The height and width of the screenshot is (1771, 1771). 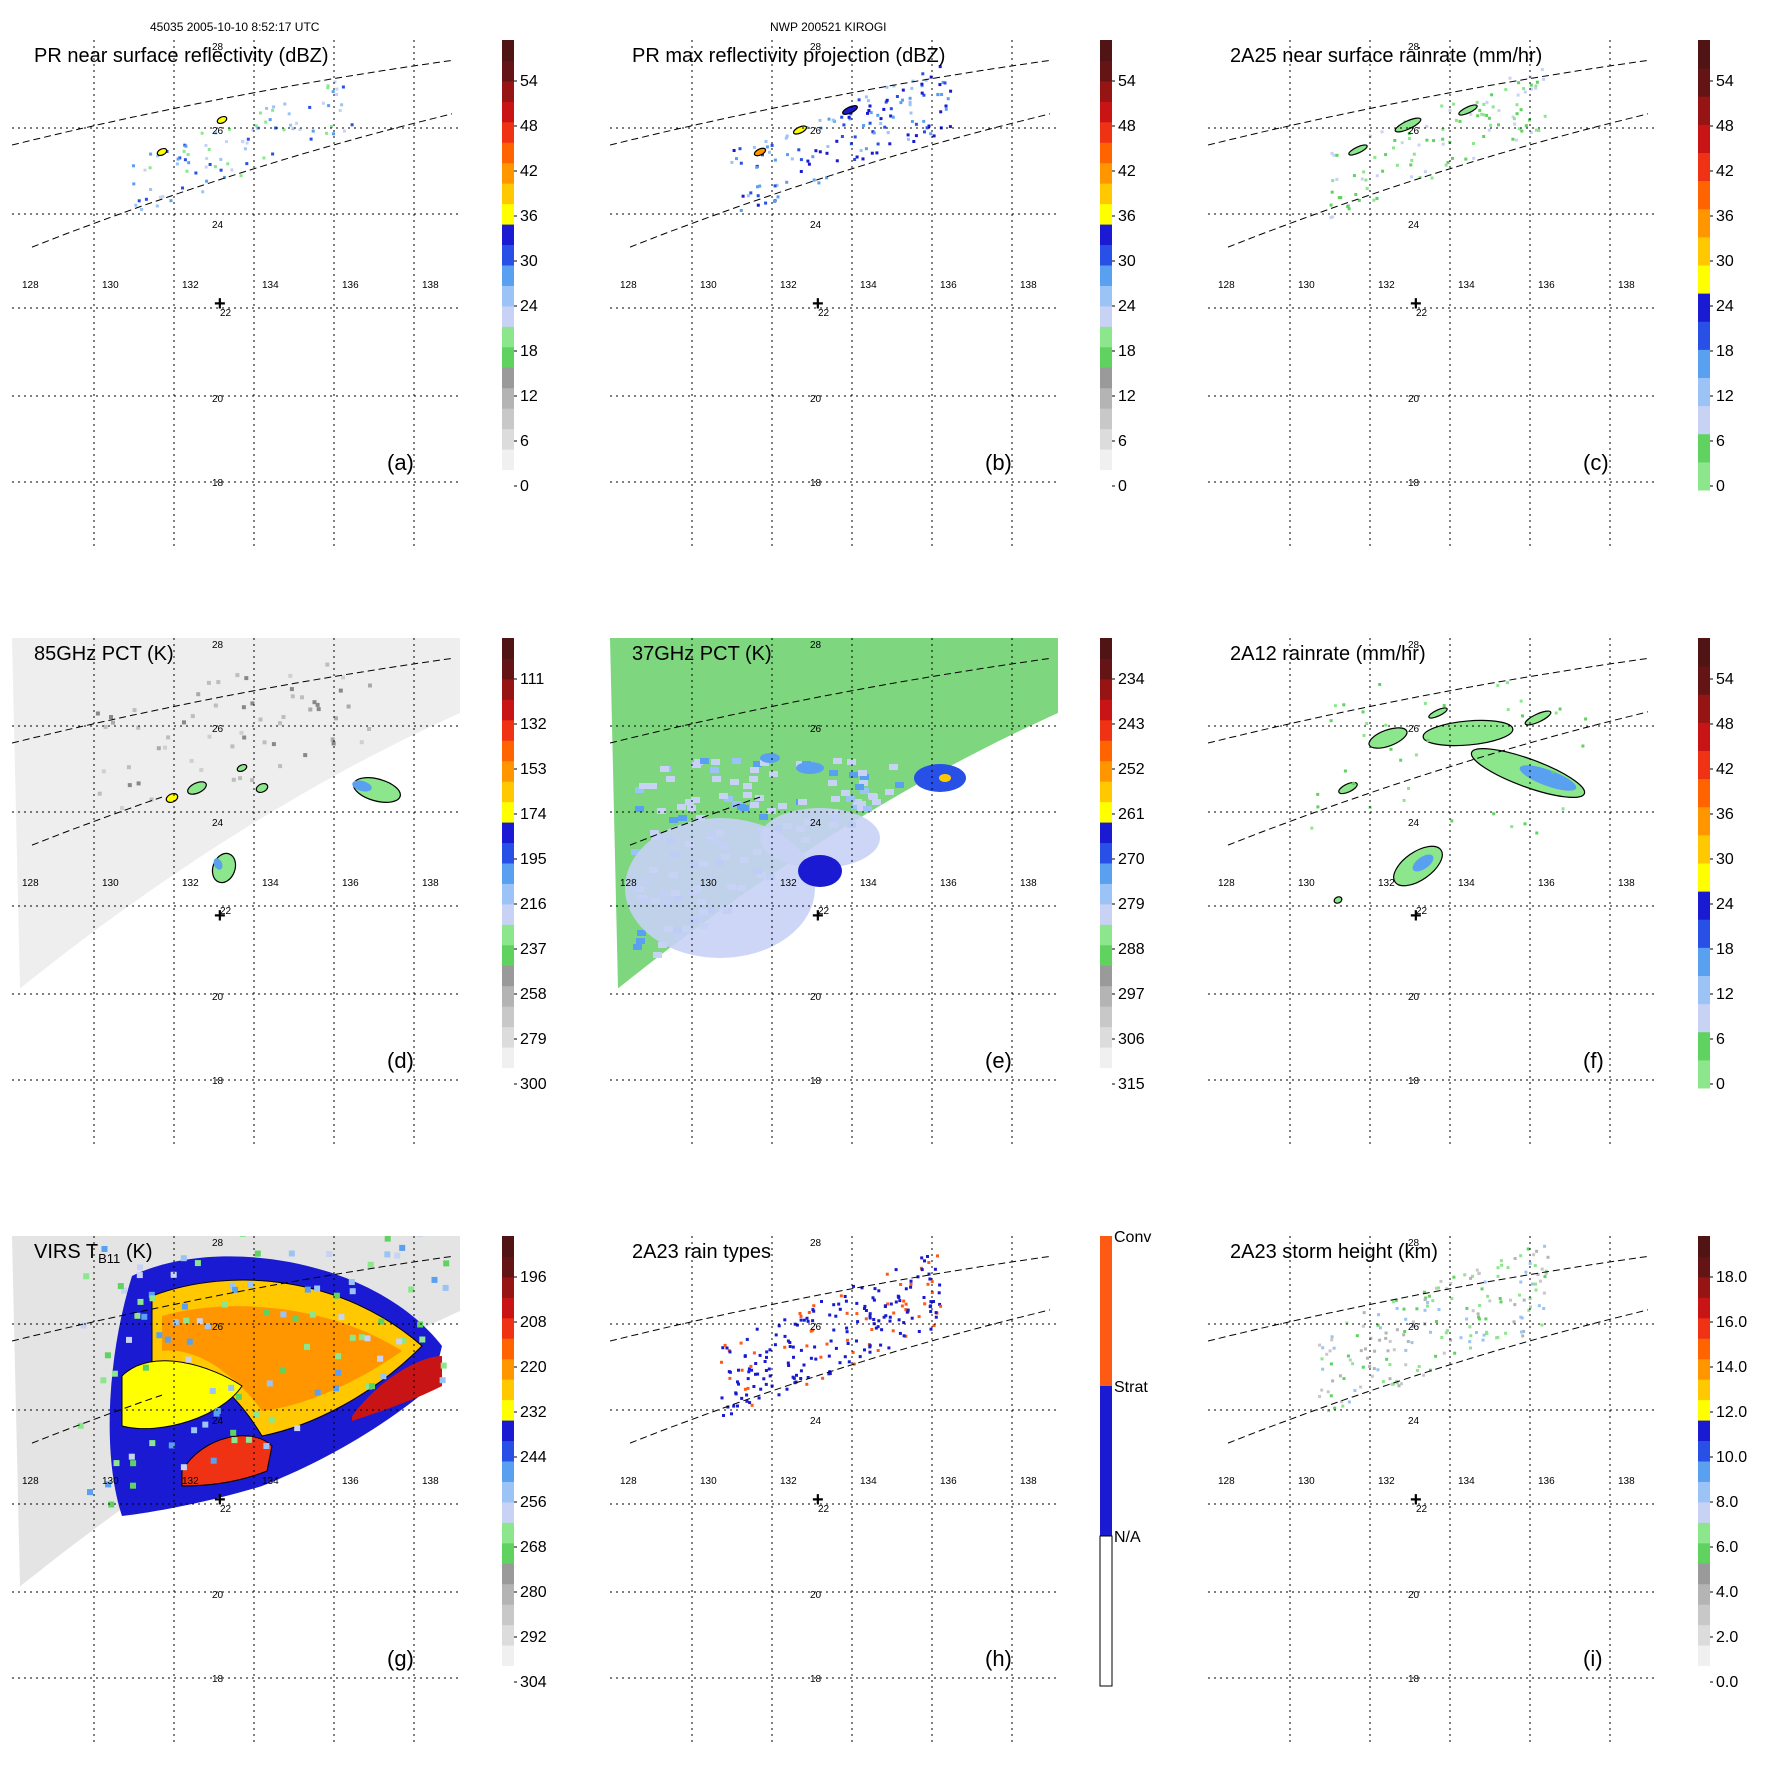 I want to click on swath-edge-lower, so click(x=840, y=1376).